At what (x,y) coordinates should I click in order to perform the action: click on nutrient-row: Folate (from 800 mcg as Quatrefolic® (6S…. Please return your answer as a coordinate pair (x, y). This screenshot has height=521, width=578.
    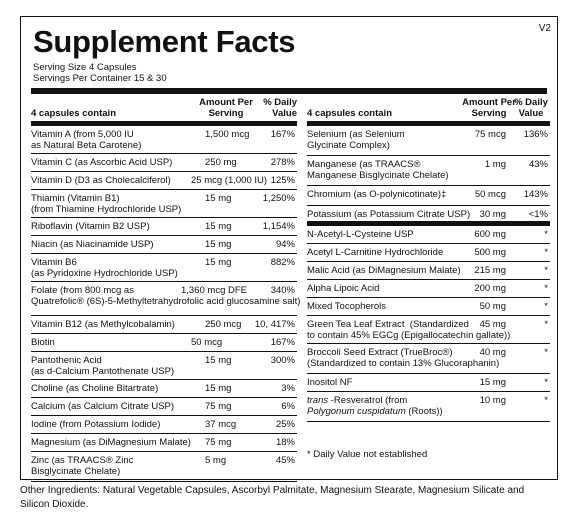
    Looking at the image, I should click on (165, 299).